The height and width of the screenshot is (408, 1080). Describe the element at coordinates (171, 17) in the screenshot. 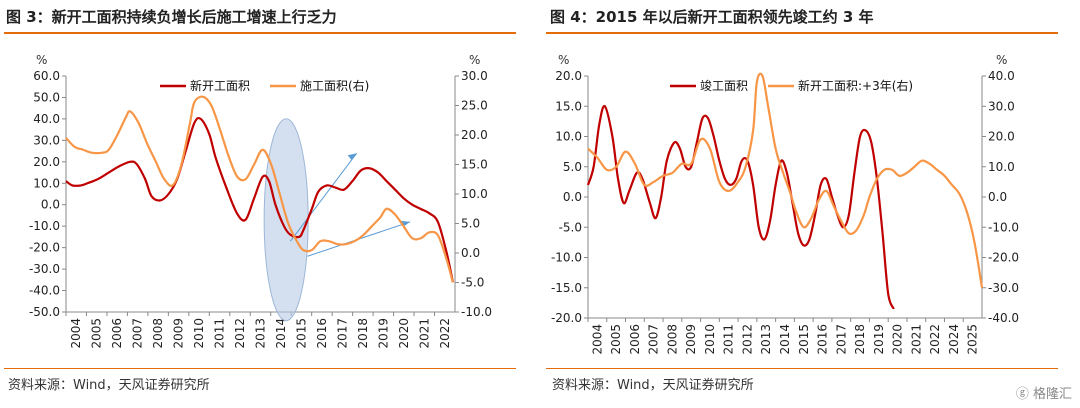

I see `left-chart-title: 图 3：新开工面积持续负增长后施工增速上行乏力` at that location.